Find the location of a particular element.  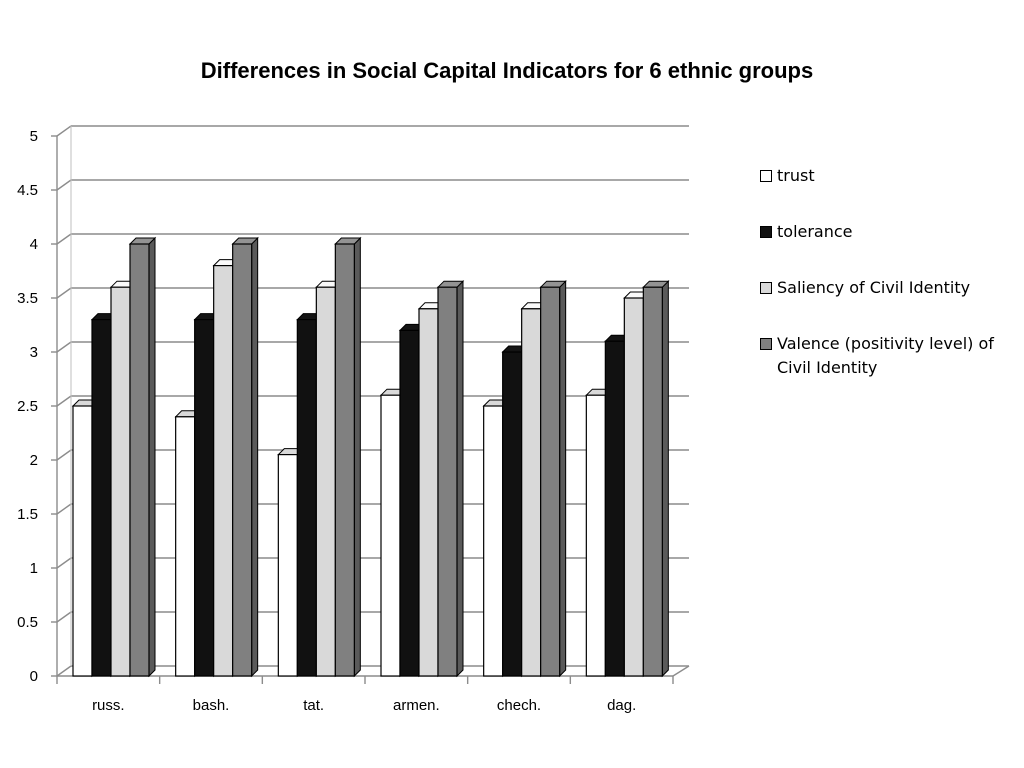

legend-item: Saliency of Civil Identity is located at coordinates (885, 288).